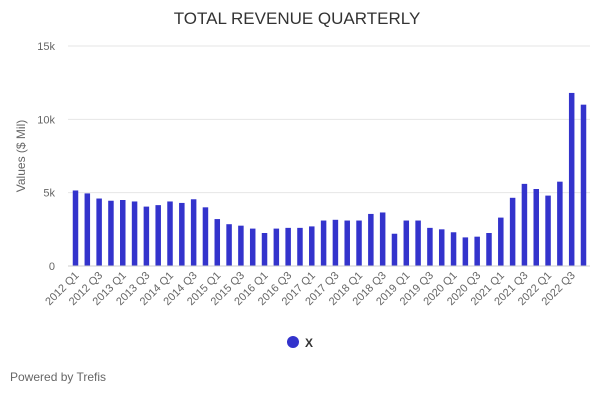 This screenshot has height=400, width=600. Describe the element at coordinates (309, 343) in the screenshot. I see `legend-label: X` at that location.